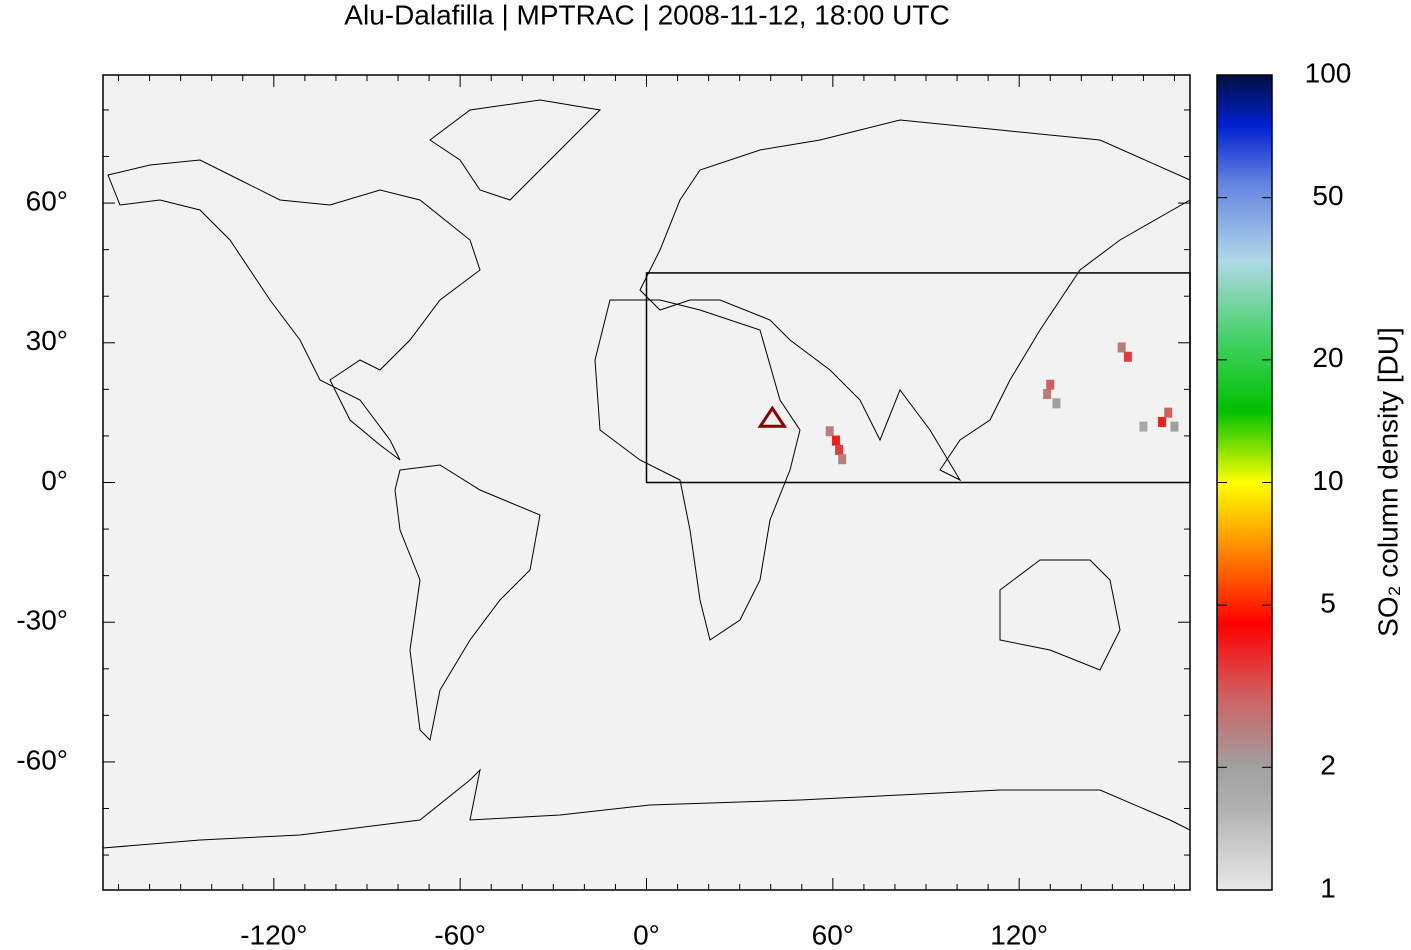 The image size is (1411, 950). What do you see at coordinates (772, 416) in the screenshot?
I see `volcano-marker` at bounding box center [772, 416].